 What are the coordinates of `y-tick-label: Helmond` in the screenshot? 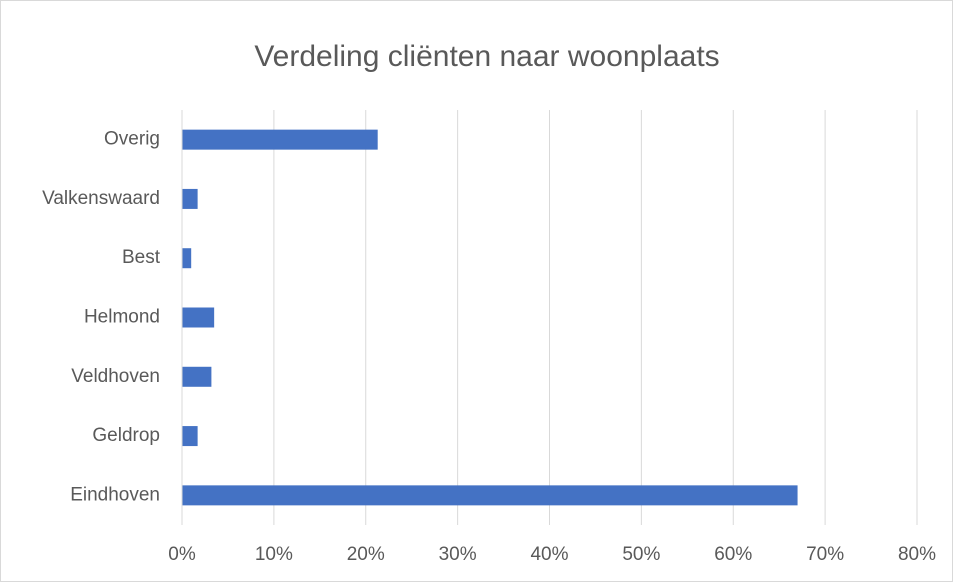 It's located at (122, 317).